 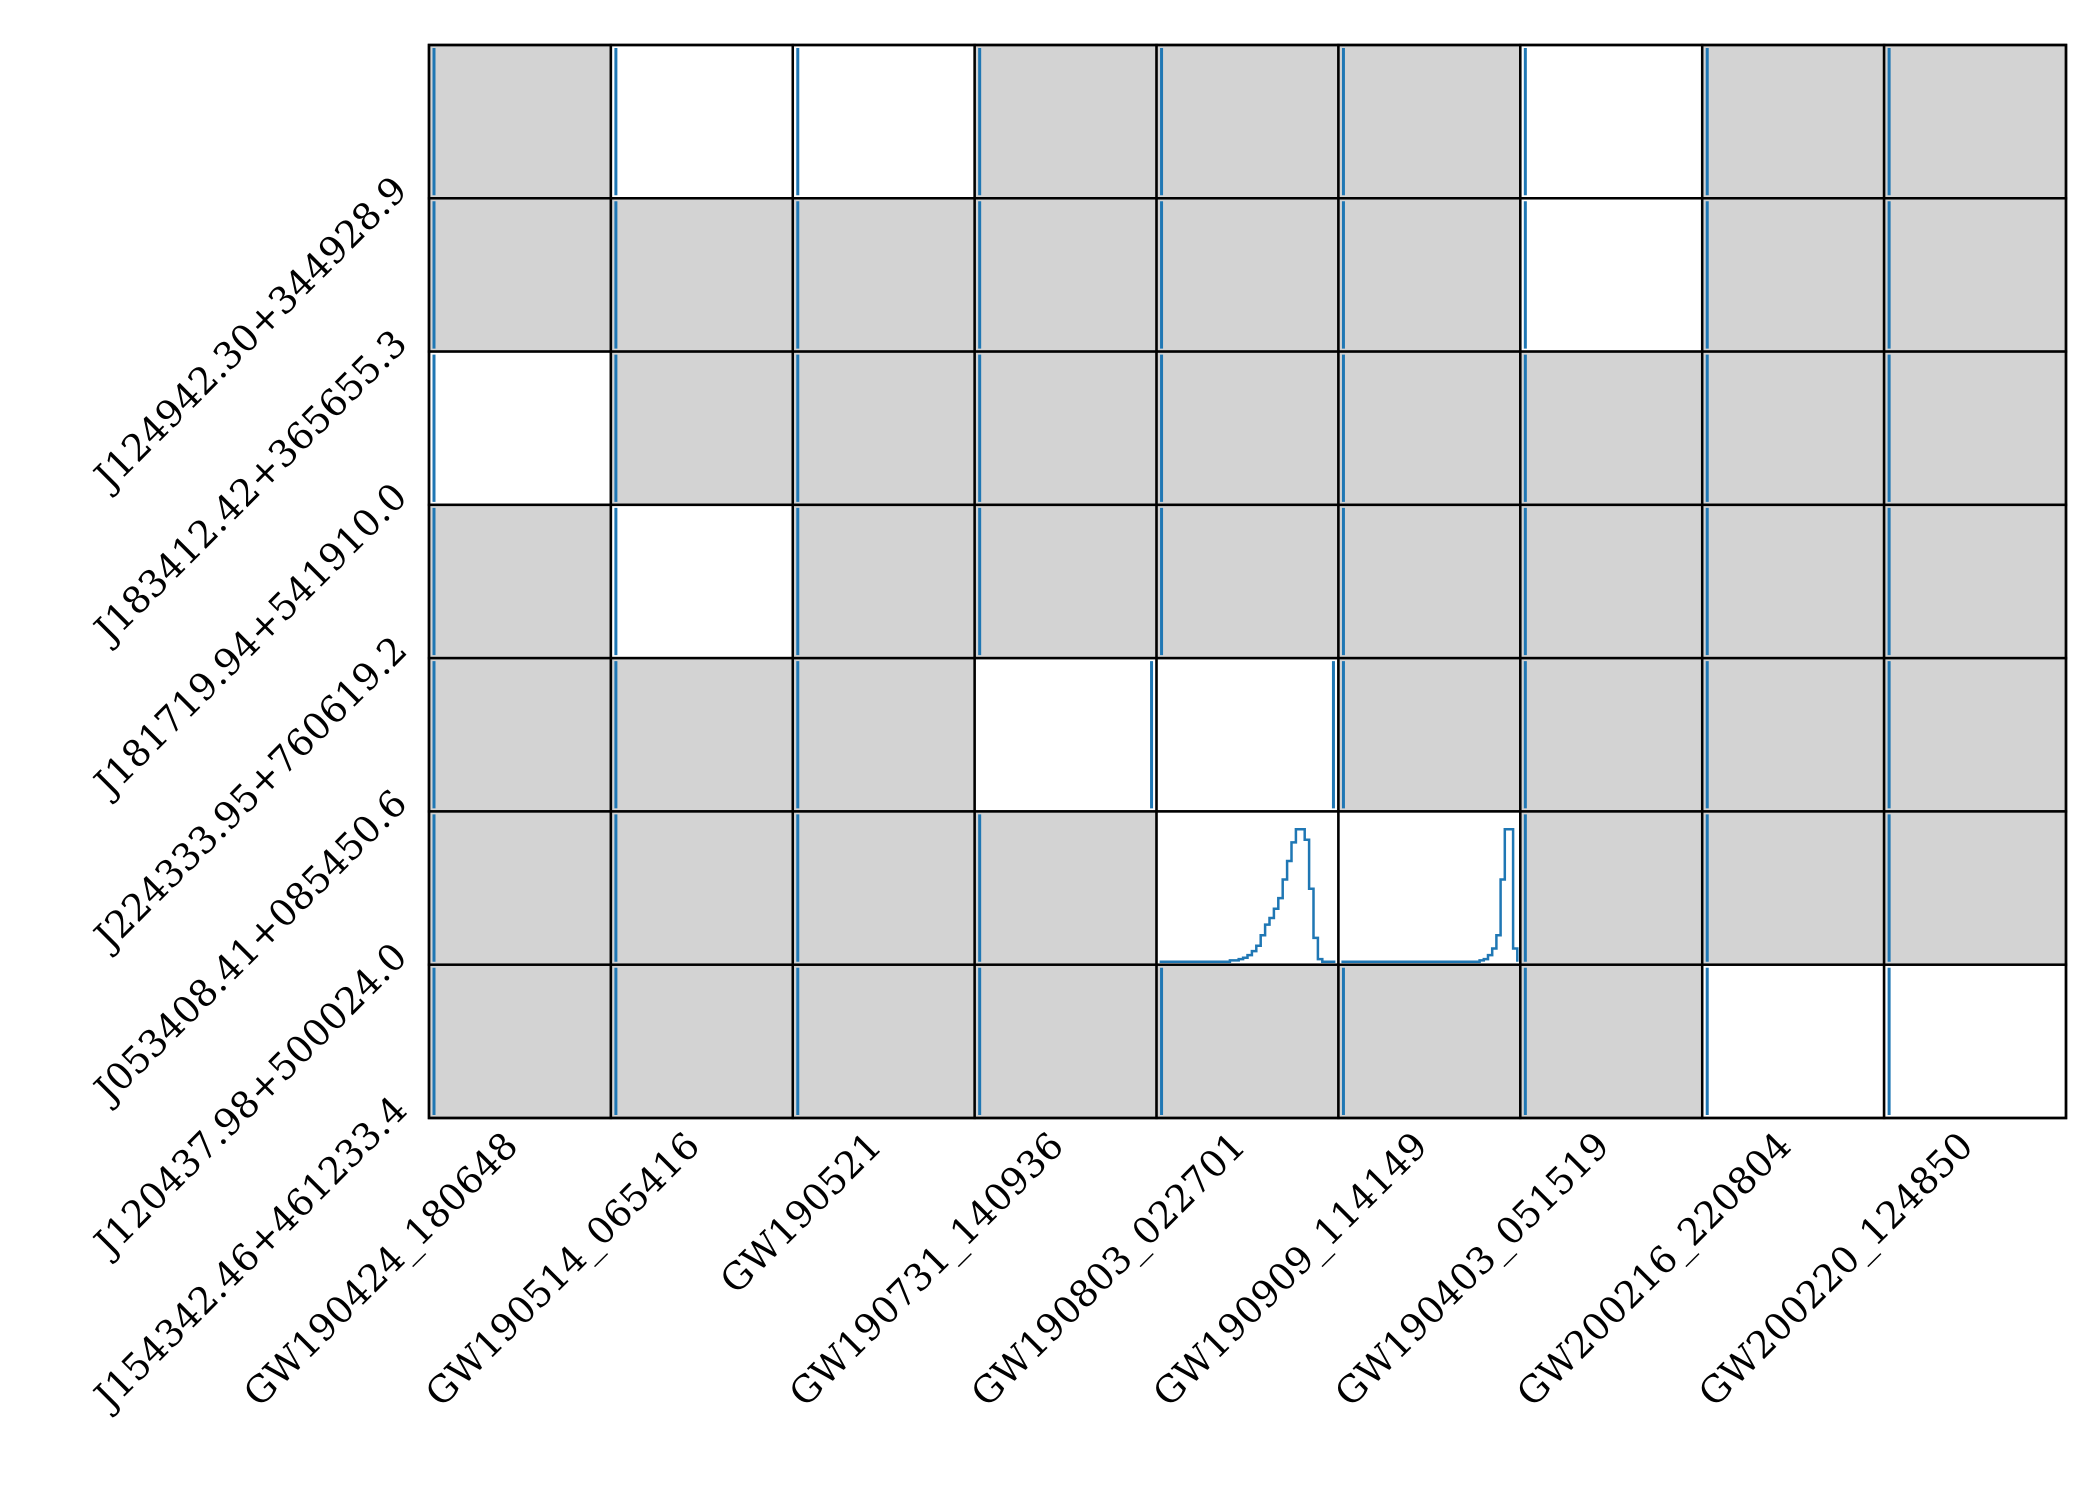 I want to click on cell-r2-c6, so click(x=1611, y=428).